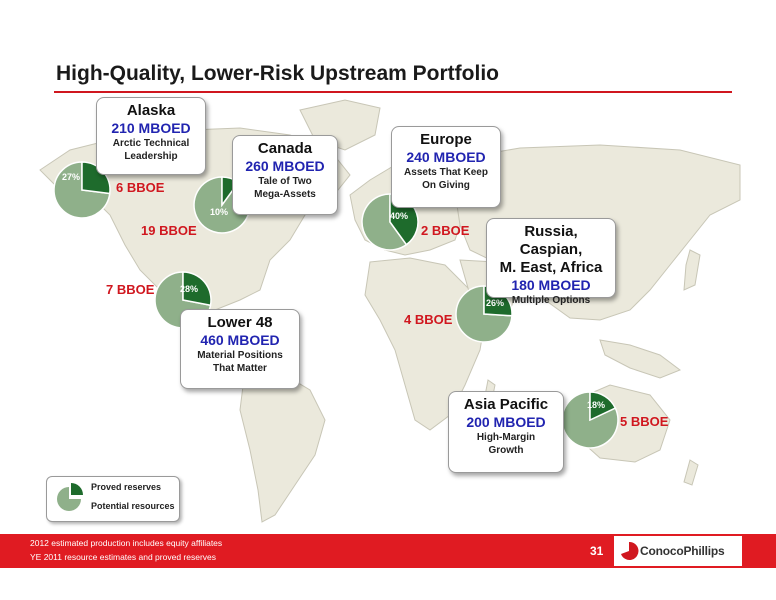  I want to click on logo-text: ConocoPhillips, so click(682, 551).